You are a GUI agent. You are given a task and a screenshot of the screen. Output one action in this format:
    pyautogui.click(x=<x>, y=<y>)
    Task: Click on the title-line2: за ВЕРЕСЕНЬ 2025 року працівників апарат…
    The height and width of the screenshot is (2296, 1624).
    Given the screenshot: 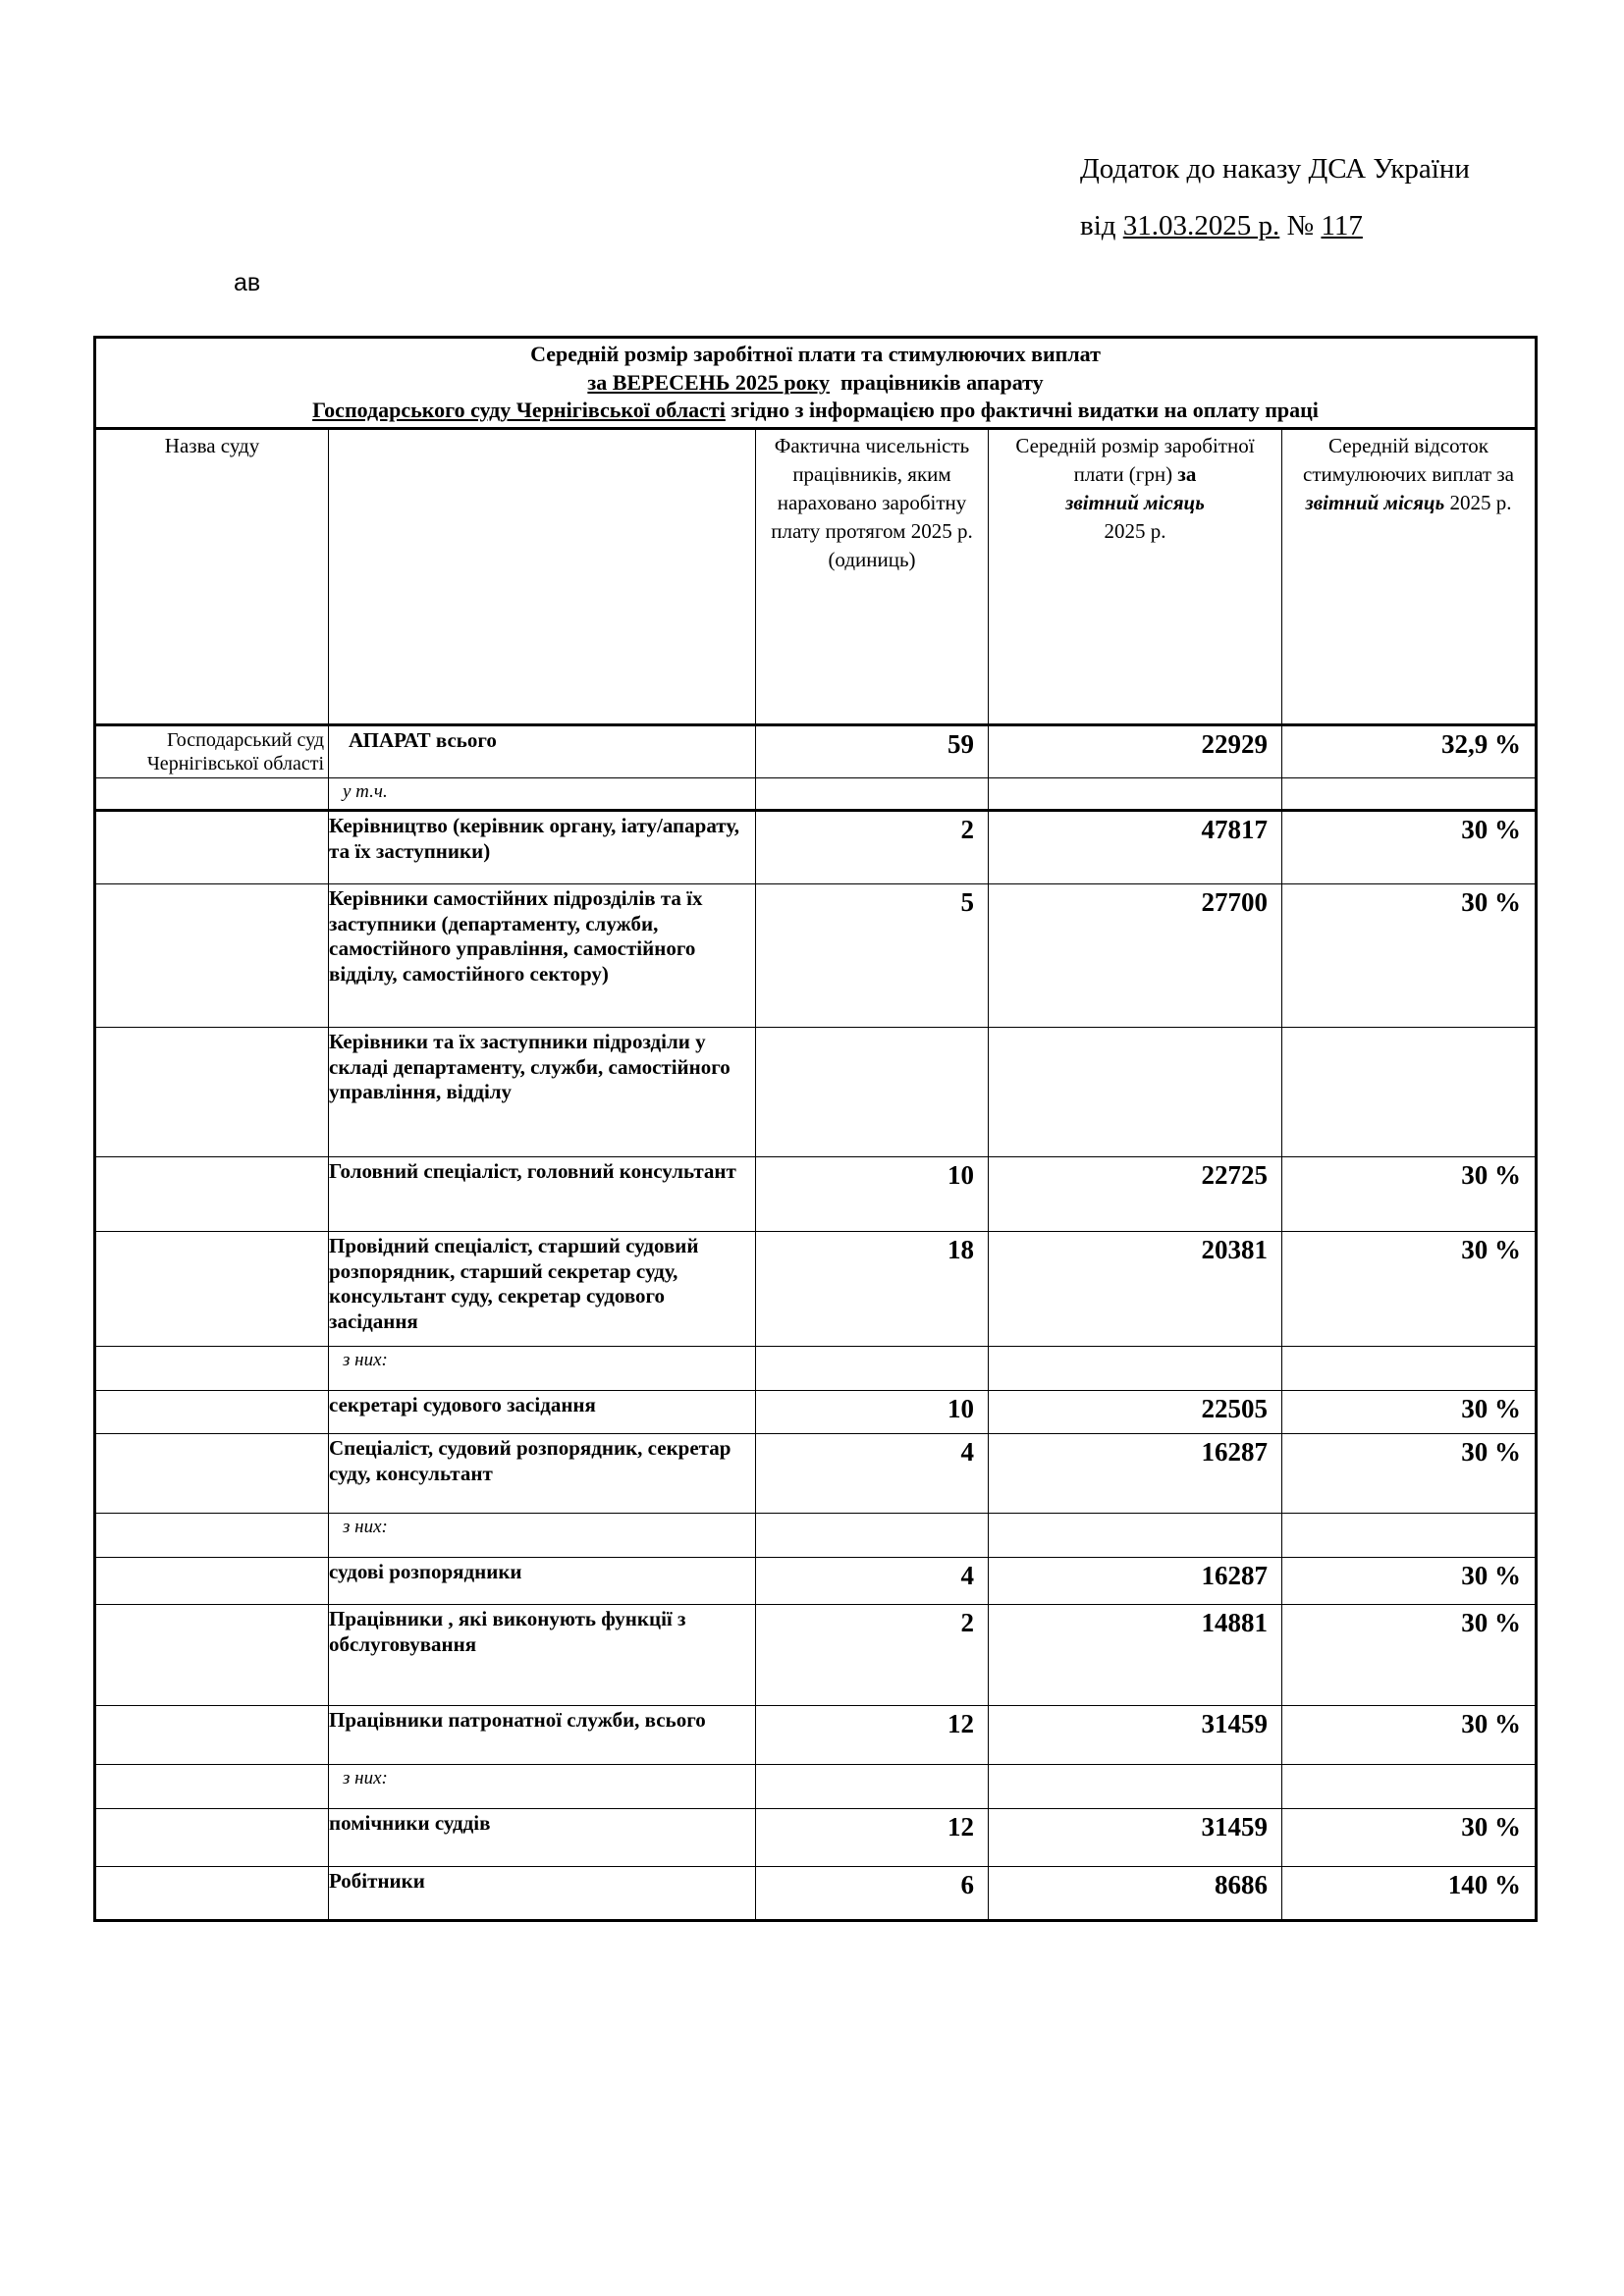 What is the action you would take?
    pyautogui.click(x=815, y=383)
    